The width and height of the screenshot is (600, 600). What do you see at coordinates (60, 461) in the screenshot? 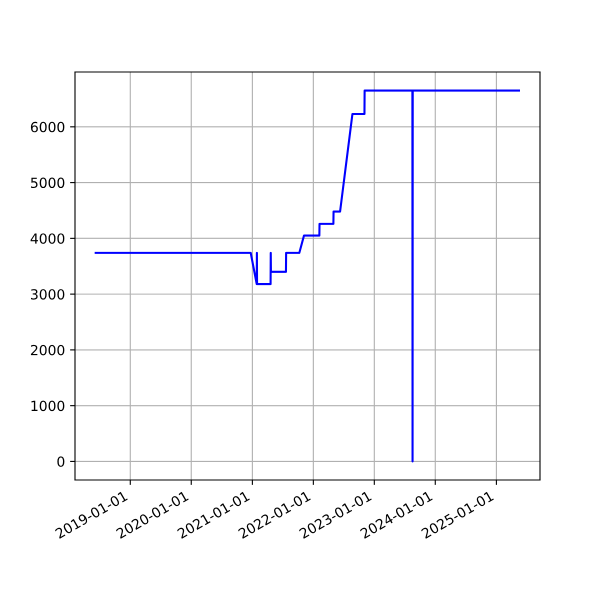
I see `y-tick-label: 0` at bounding box center [60, 461].